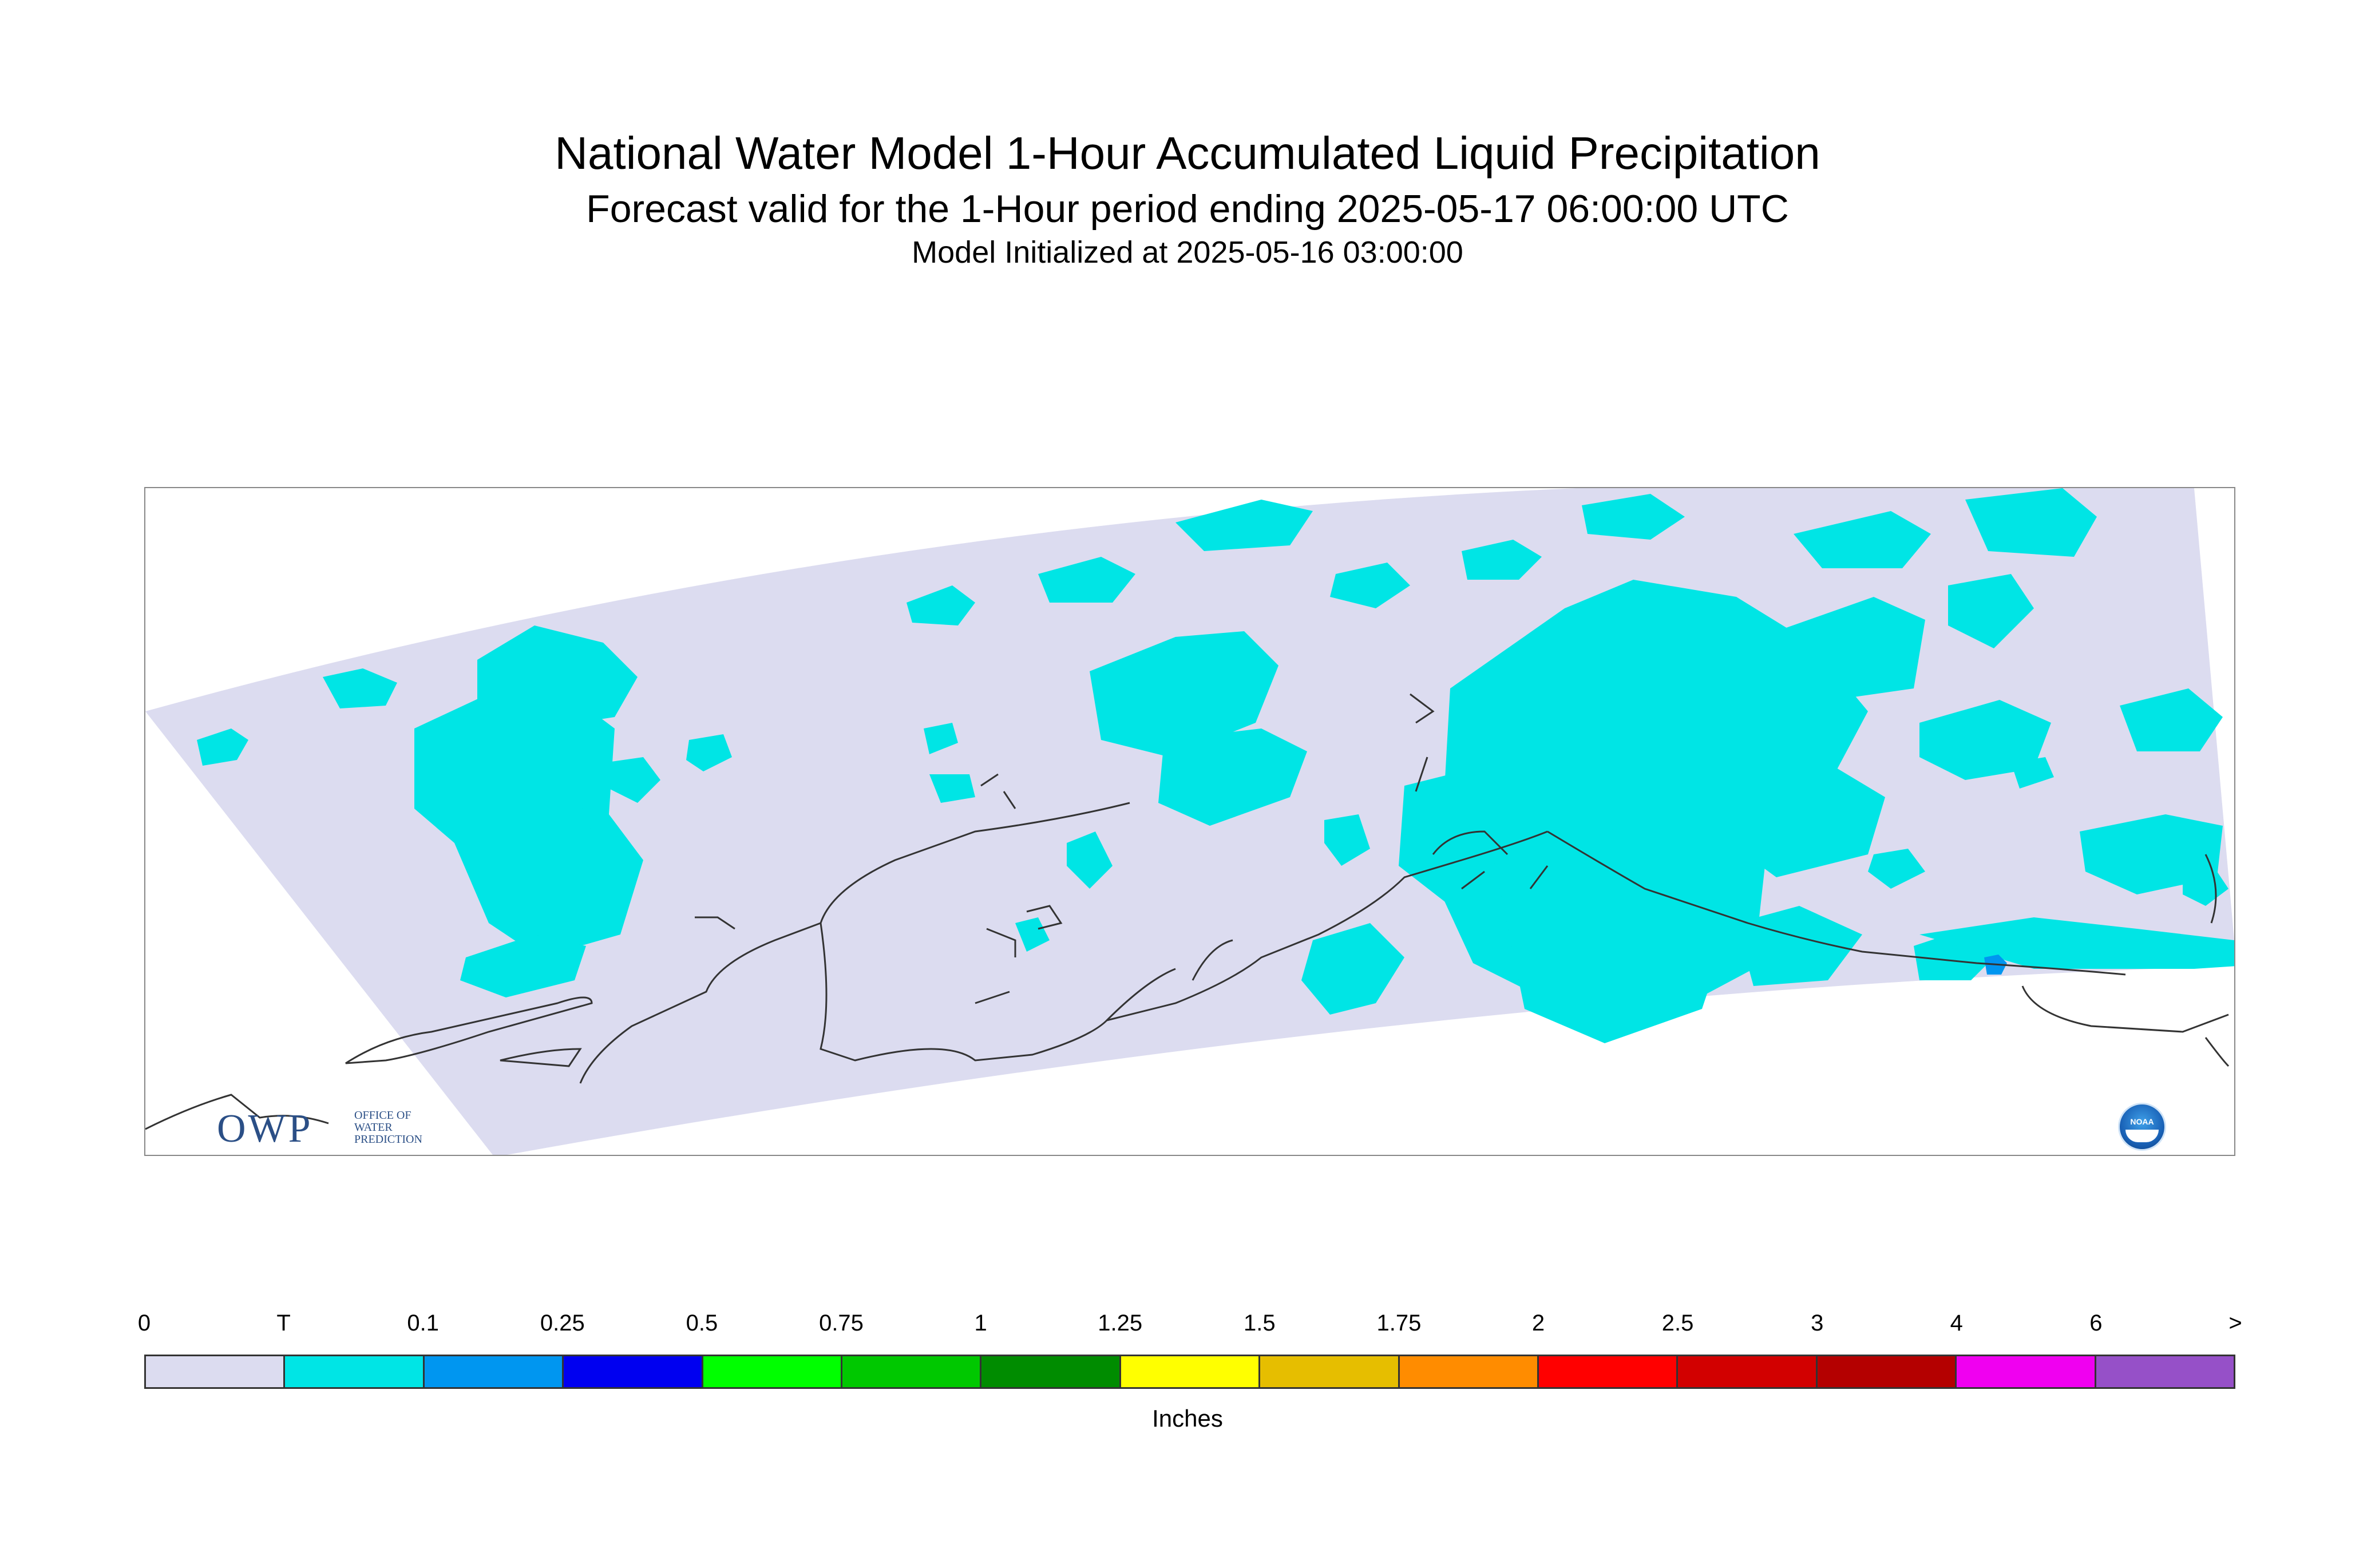  I want to click on model-init-subtitle: Model Initialized at 2025-05-16 03:00:00, so click(1187, 252).